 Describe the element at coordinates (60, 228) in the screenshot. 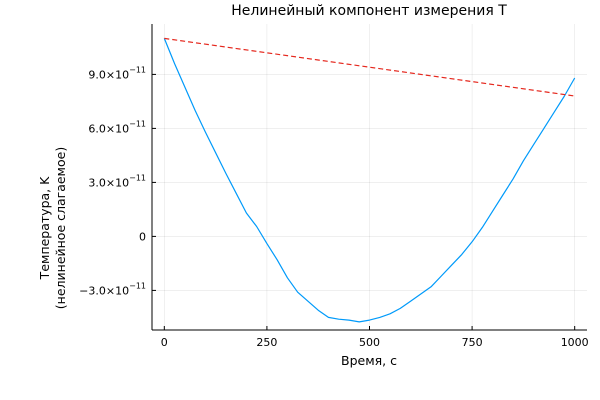

I see `y-axis-label-line-2: (нелинейное слагаемое)` at that location.